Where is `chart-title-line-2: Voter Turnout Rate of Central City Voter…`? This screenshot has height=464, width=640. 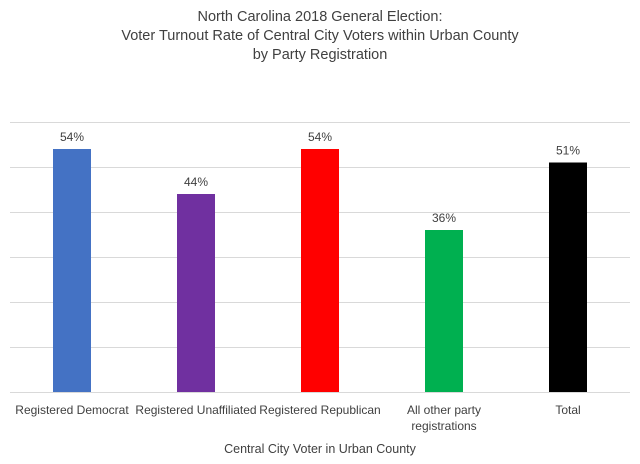
chart-title-line-2: Voter Turnout Rate of Central City Voter… is located at coordinates (320, 36).